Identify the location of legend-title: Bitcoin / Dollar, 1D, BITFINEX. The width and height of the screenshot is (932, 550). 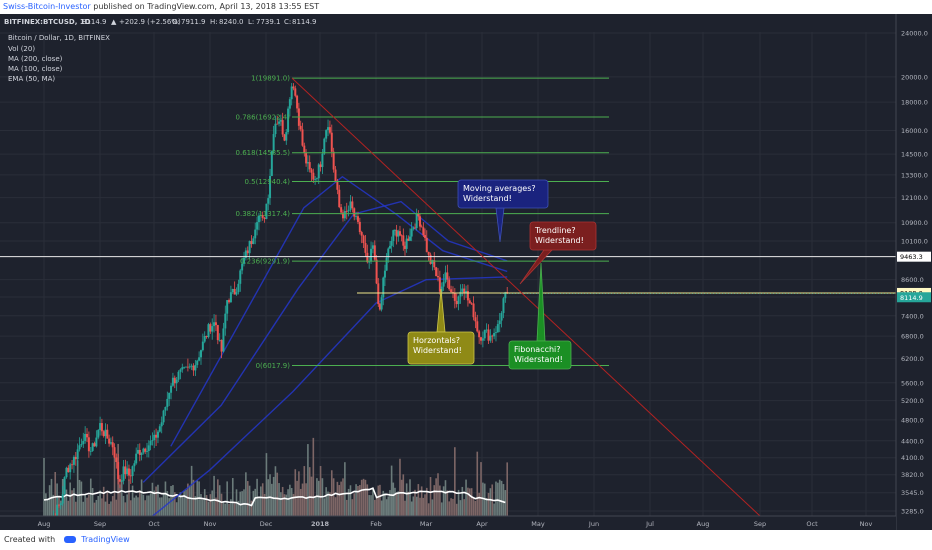
(59, 38).